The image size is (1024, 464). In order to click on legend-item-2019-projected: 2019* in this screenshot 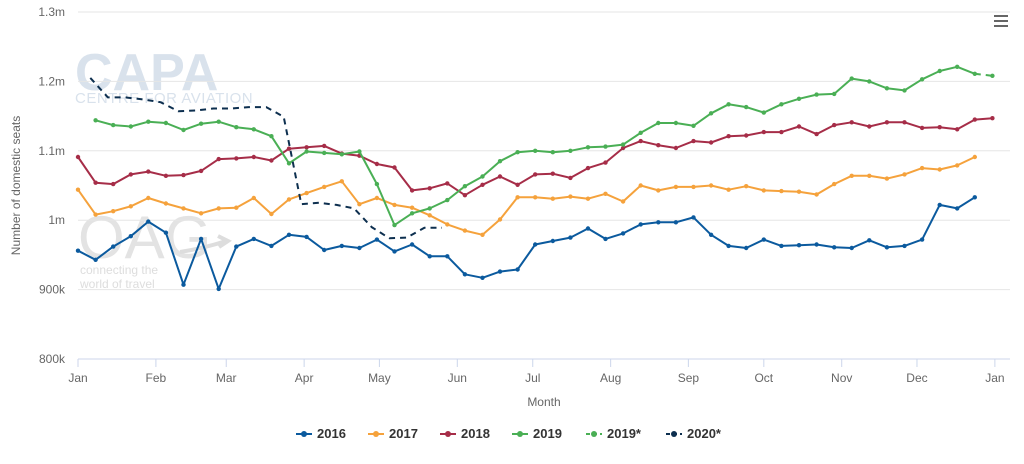, I will do `click(614, 433)`.